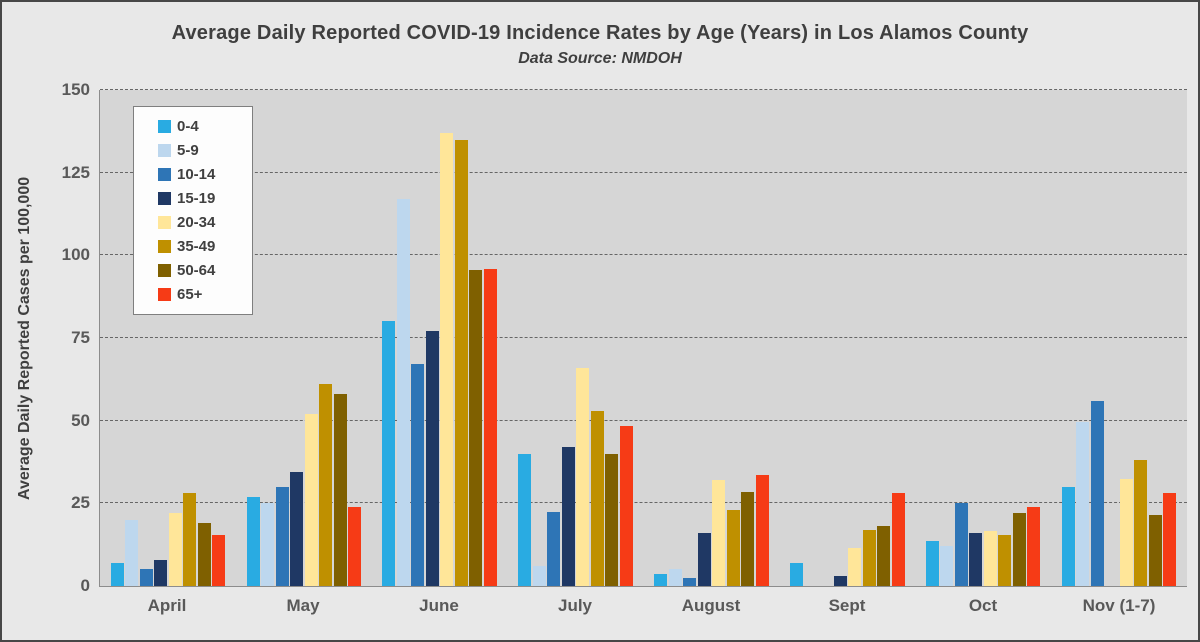 The height and width of the screenshot is (642, 1200). I want to click on legend-item-5-9: 5-9, so click(201, 150).